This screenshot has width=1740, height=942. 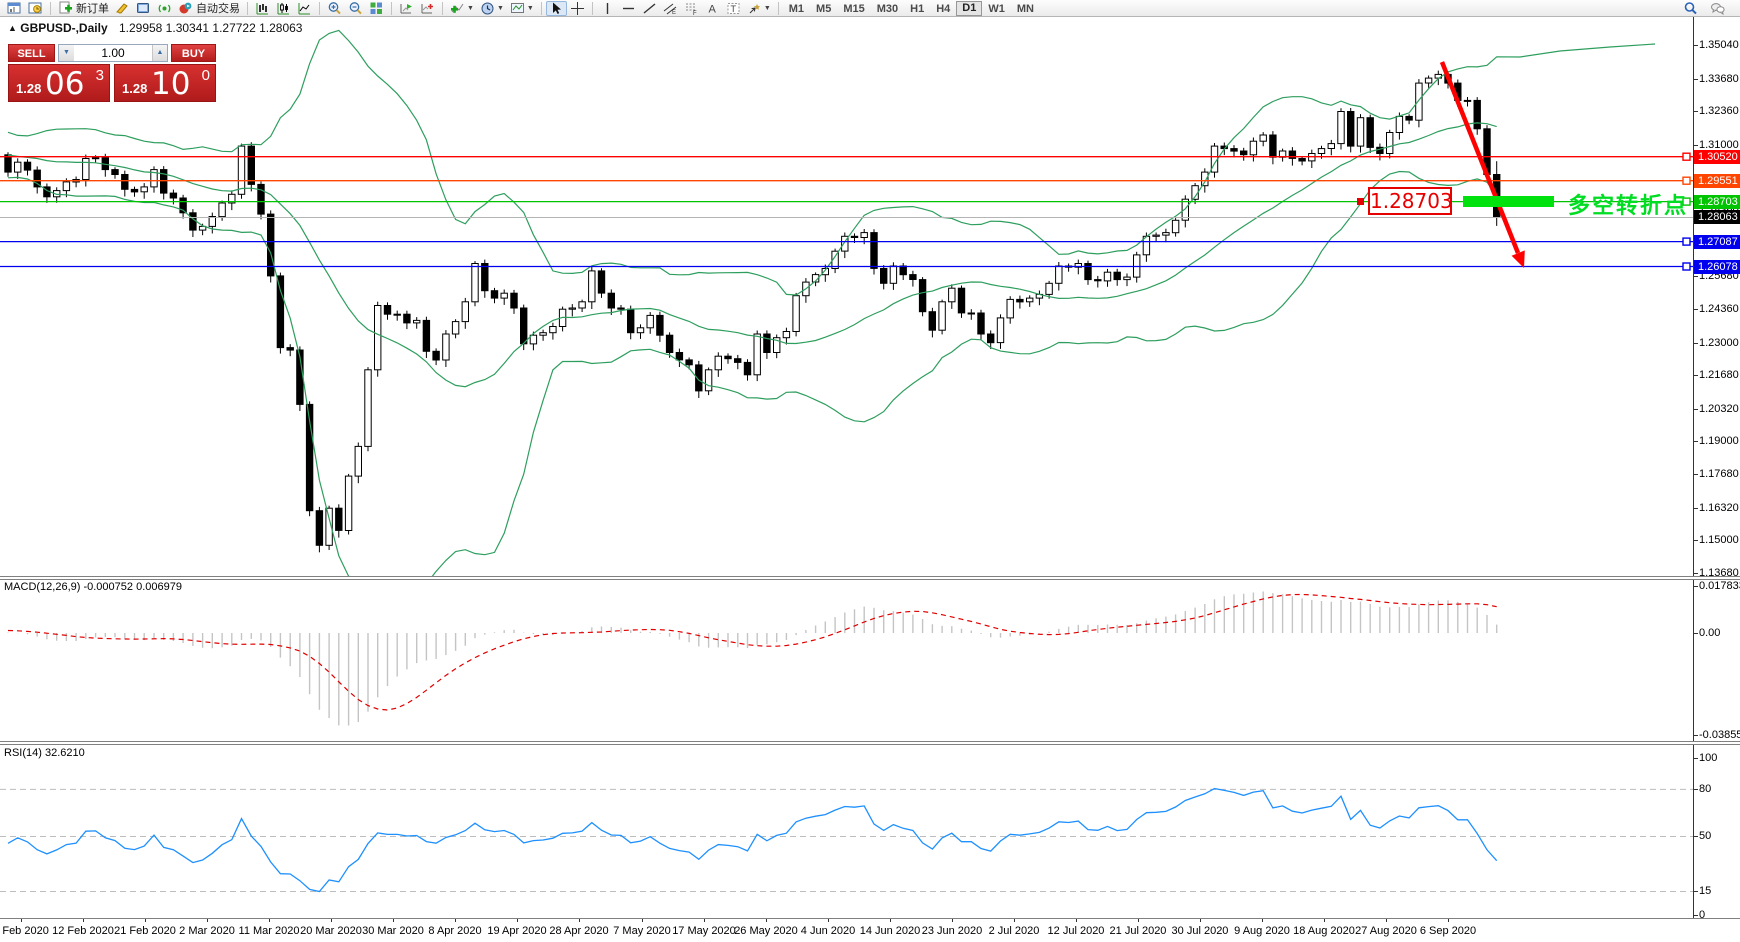 What do you see at coordinates (1719, 735) in the screenshot?
I see `axis-tick-label: -0.038559` at bounding box center [1719, 735].